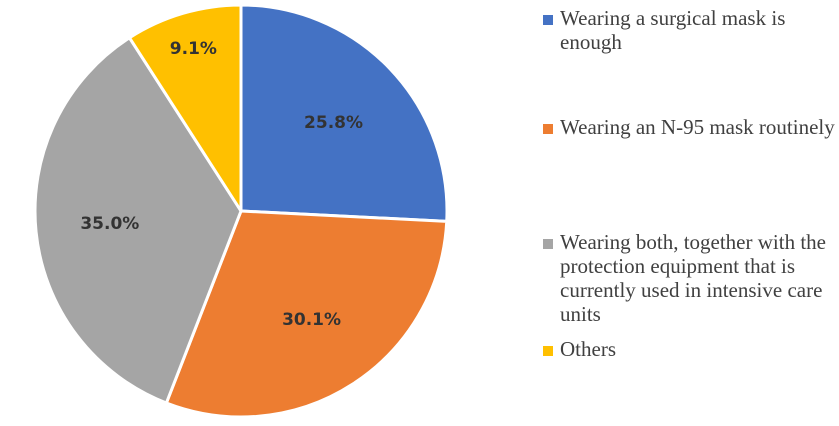 The height and width of the screenshot is (426, 839). I want to click on legend-label-surgical-mask: Wearing a surgical mask is enough, so click(673, 30).